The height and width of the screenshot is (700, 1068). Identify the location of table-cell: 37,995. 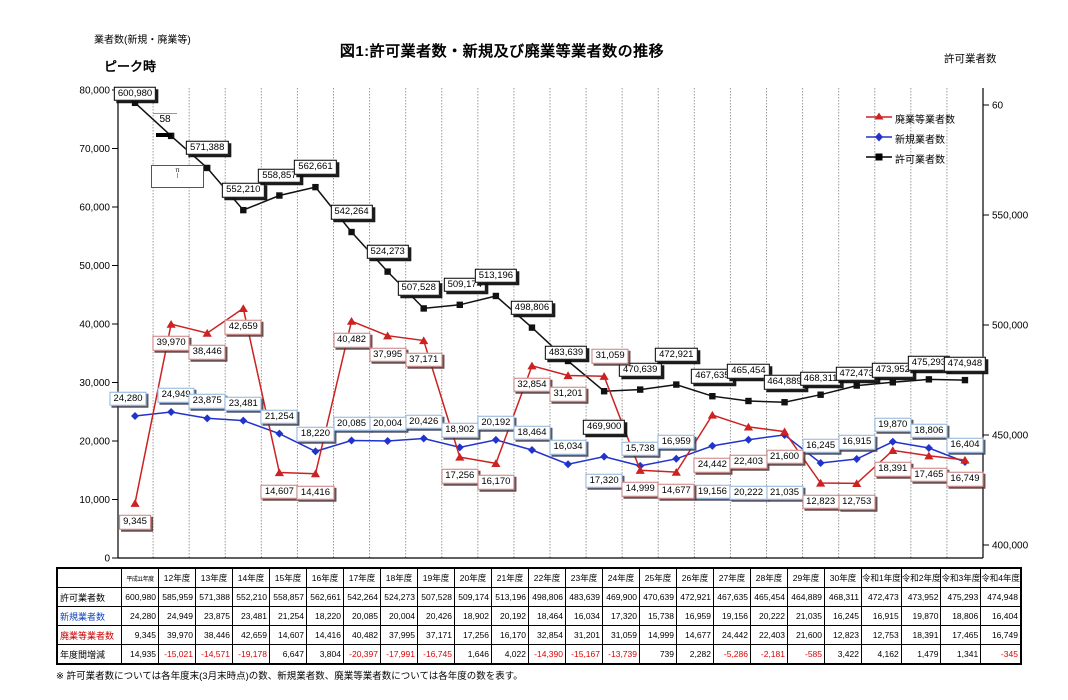
(399, 635).